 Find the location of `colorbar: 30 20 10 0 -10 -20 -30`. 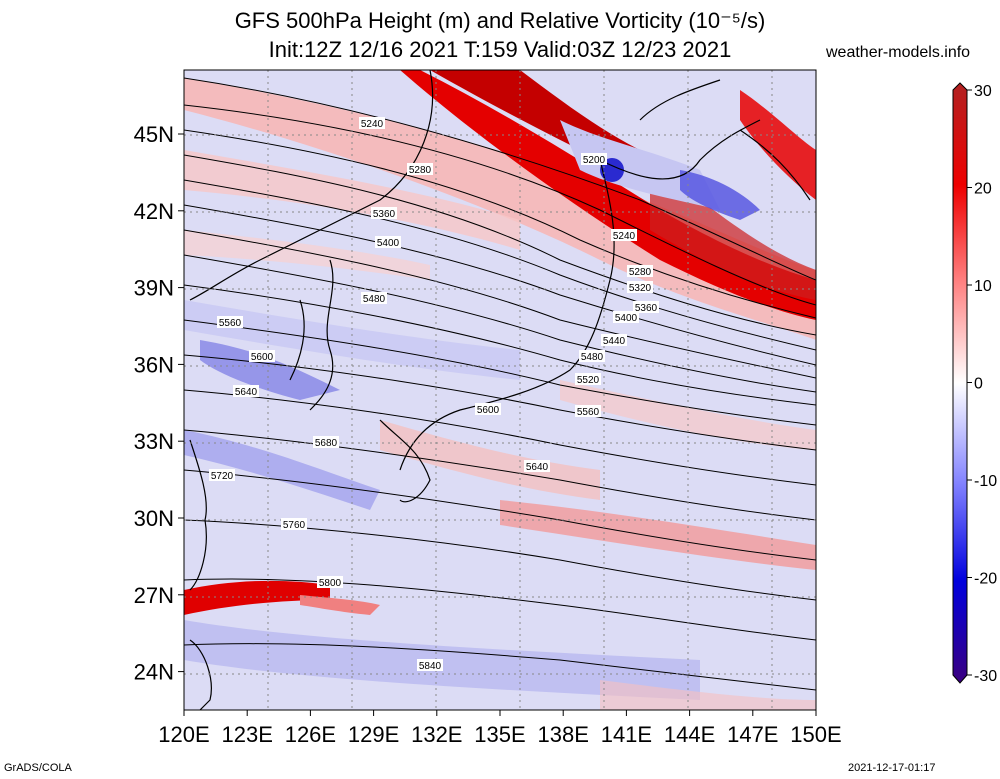

colorbar: 30 20 10 0 -10 -20 -30 is located at coordinates (974, 383).